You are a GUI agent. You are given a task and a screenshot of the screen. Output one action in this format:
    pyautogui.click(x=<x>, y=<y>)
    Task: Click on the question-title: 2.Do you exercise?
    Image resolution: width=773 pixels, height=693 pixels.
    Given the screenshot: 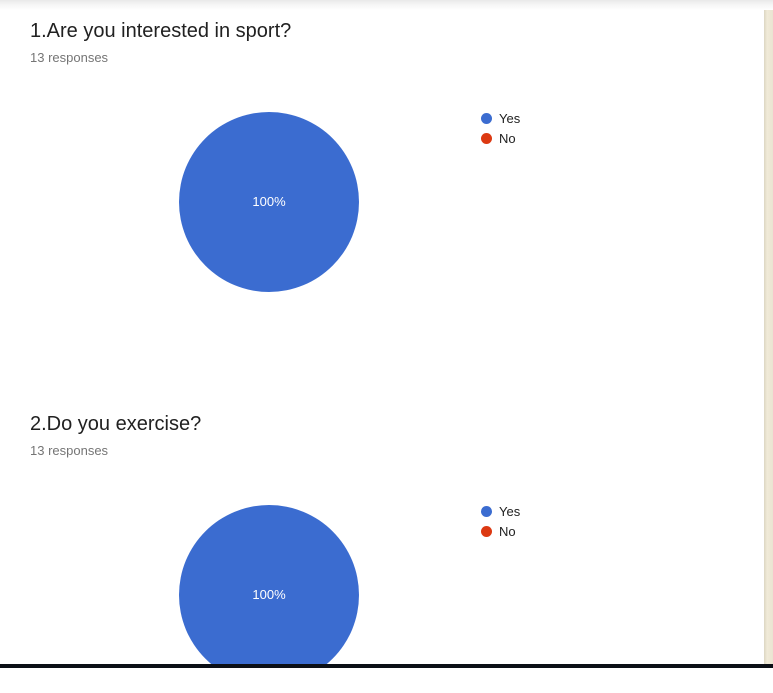 What is the action you would take?
    pyautogui.click(x=116, y=424)
    